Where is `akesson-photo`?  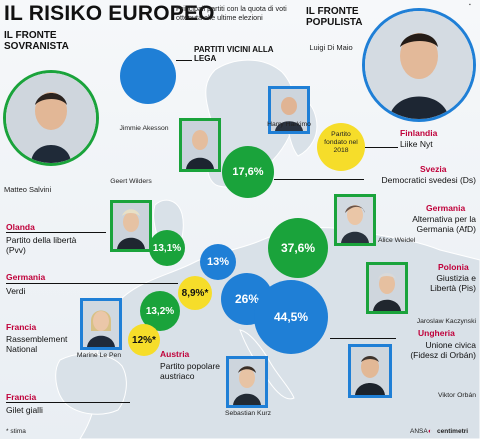 akesson-photo is located at coordinates (200, 145).